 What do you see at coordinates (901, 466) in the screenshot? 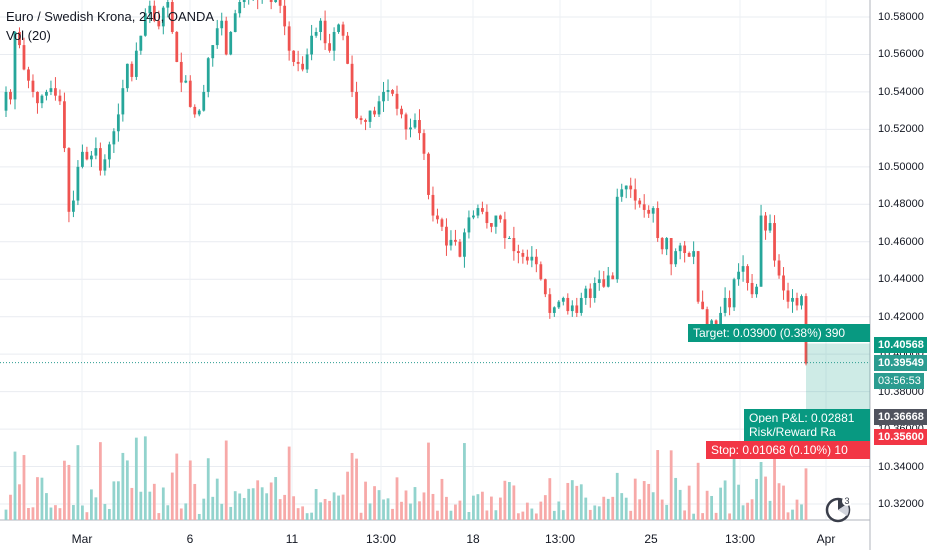
I see `price-tick-label: 10.34000` at bounding box center [901, 466].